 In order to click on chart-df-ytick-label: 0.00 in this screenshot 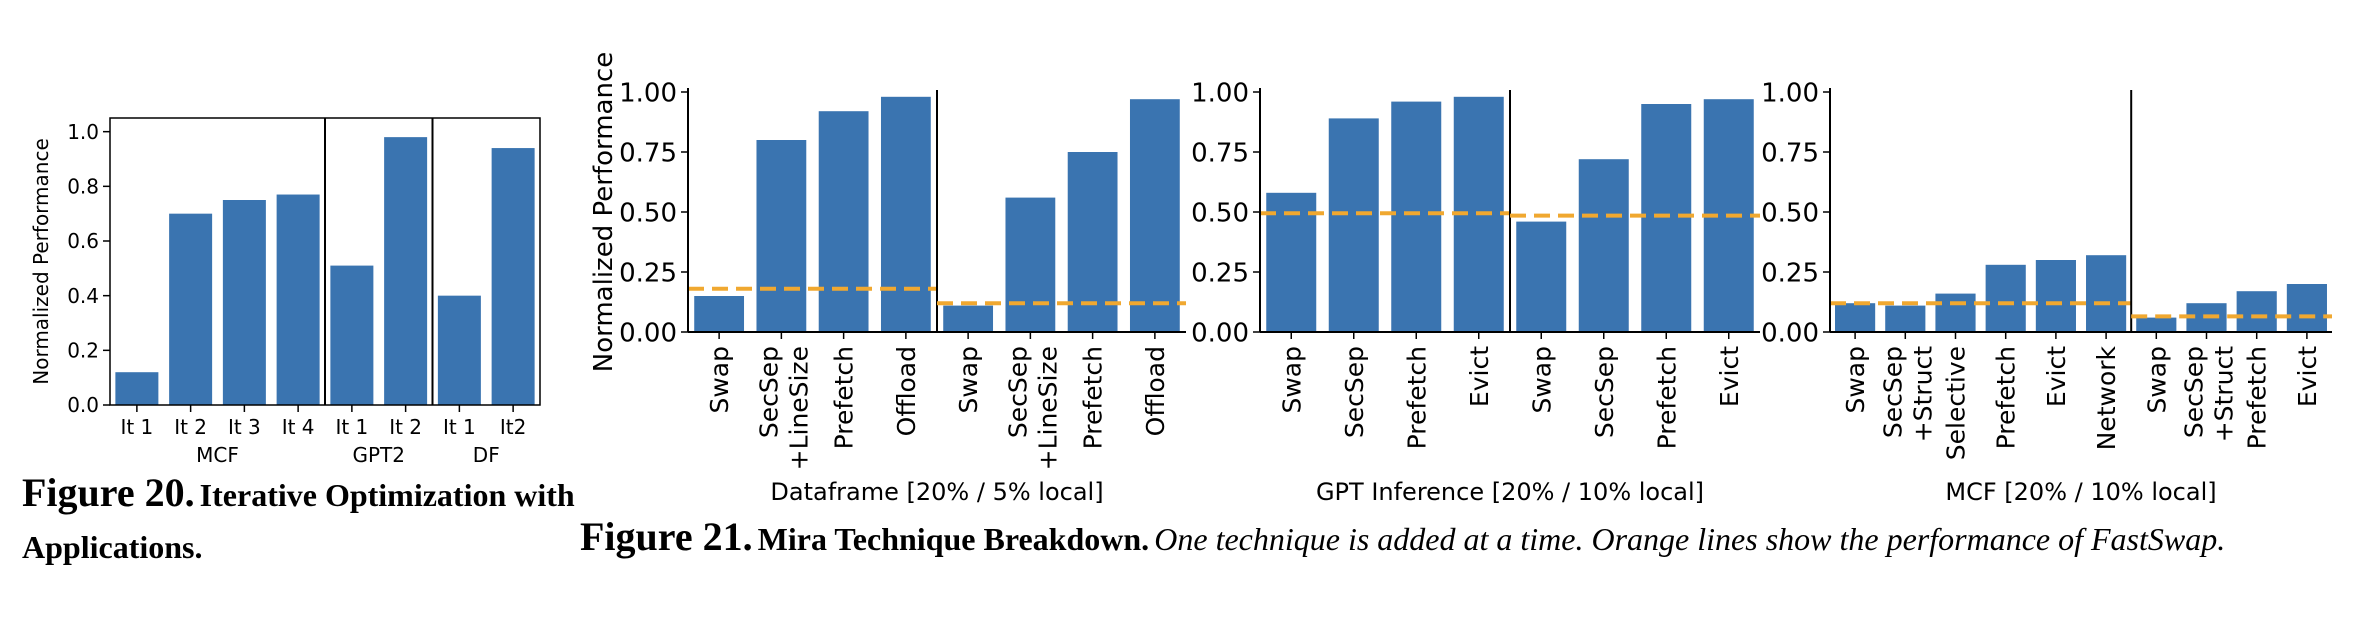, I will do `click(648, 333)`.